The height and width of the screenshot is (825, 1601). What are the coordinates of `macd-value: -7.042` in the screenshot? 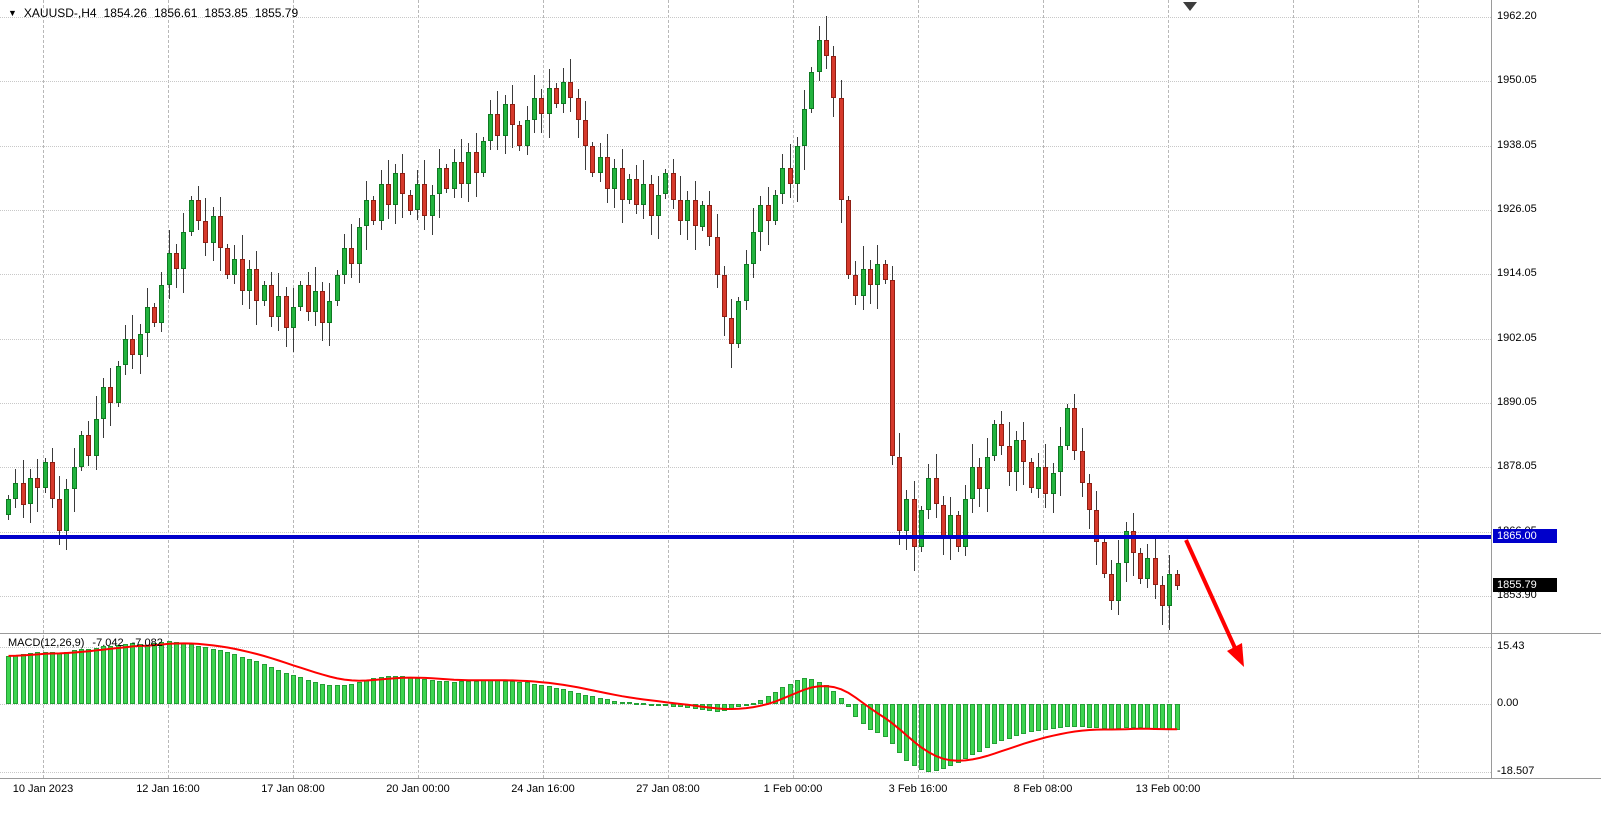 It's located at (108, 643).